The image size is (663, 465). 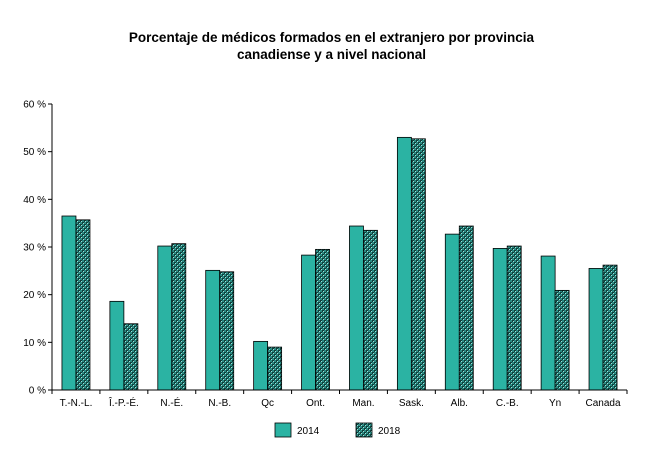 I want to click on y-axis: 0 % 10 % 20 % 30 % 40 % 50 % 60 %, so click(x=38, y=248).